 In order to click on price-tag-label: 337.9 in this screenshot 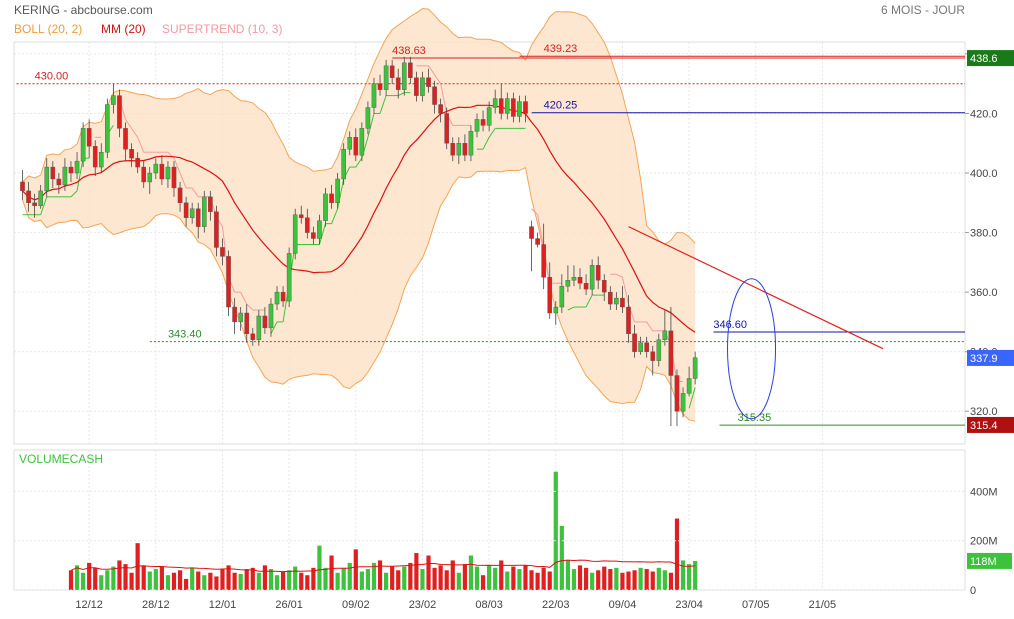, I will do `click(984, 359)`.